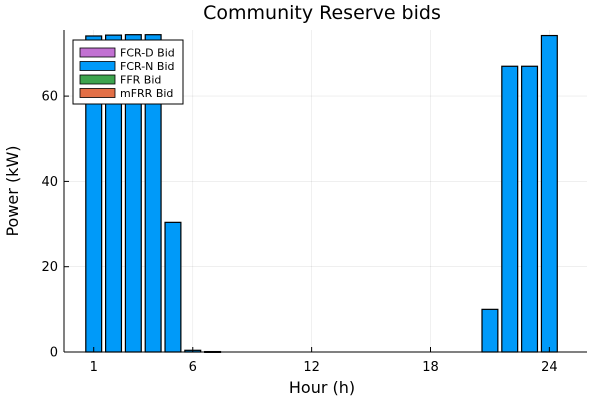 The height and width of the screenshot is (400, 600). I want to click on legend-label-fcr-d-bid: FCR-D Bid, so click(147, 53).